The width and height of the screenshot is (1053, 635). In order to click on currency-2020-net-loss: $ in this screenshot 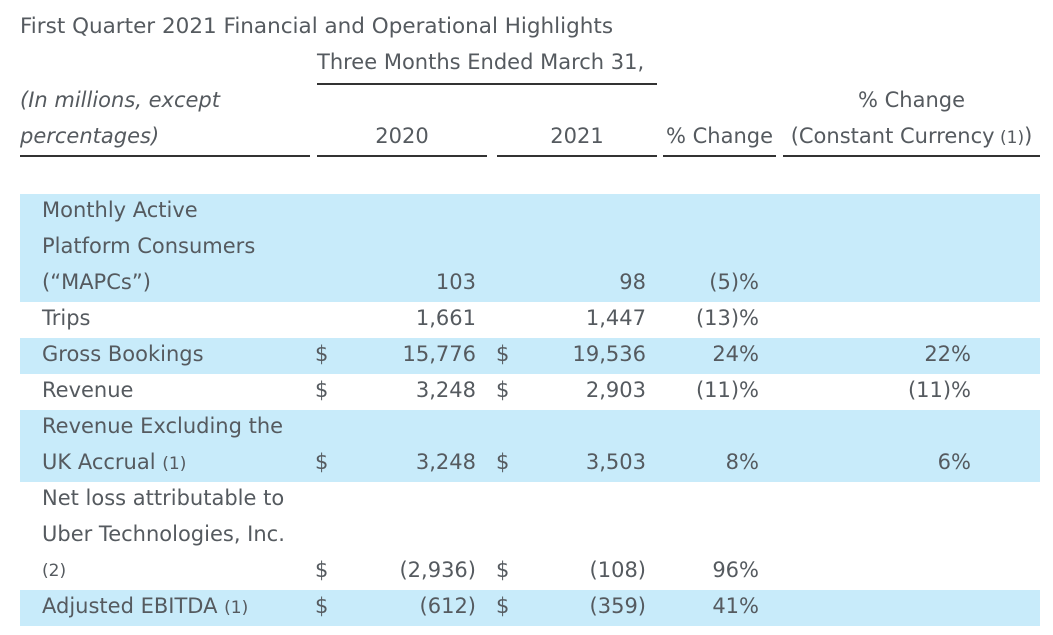, I will do `click(322, 570)`.